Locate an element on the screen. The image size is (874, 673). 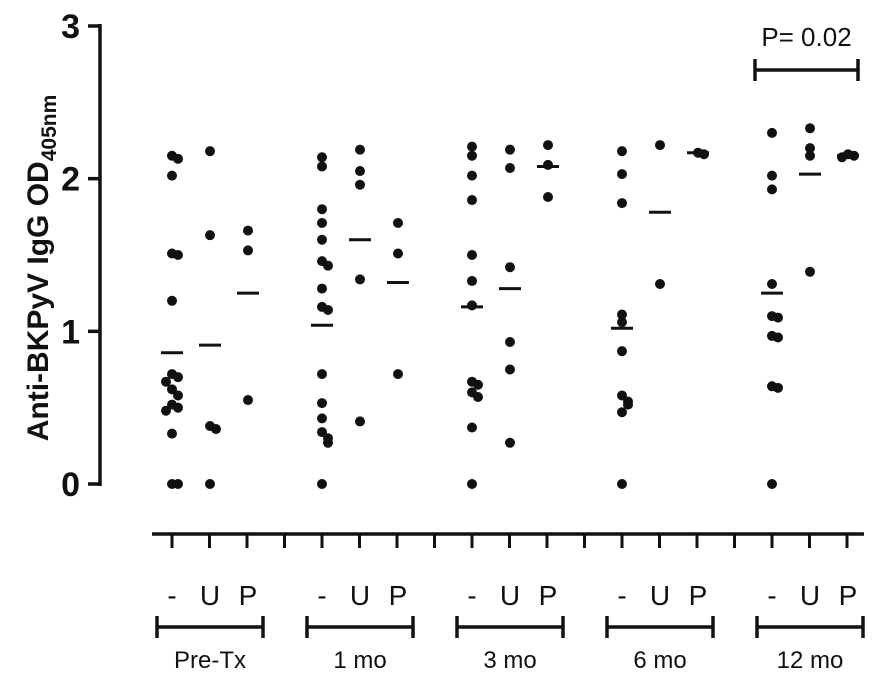
y-axis-title: Anti-BKPyV IgG OD405nm is located at coordinates (41, 268).